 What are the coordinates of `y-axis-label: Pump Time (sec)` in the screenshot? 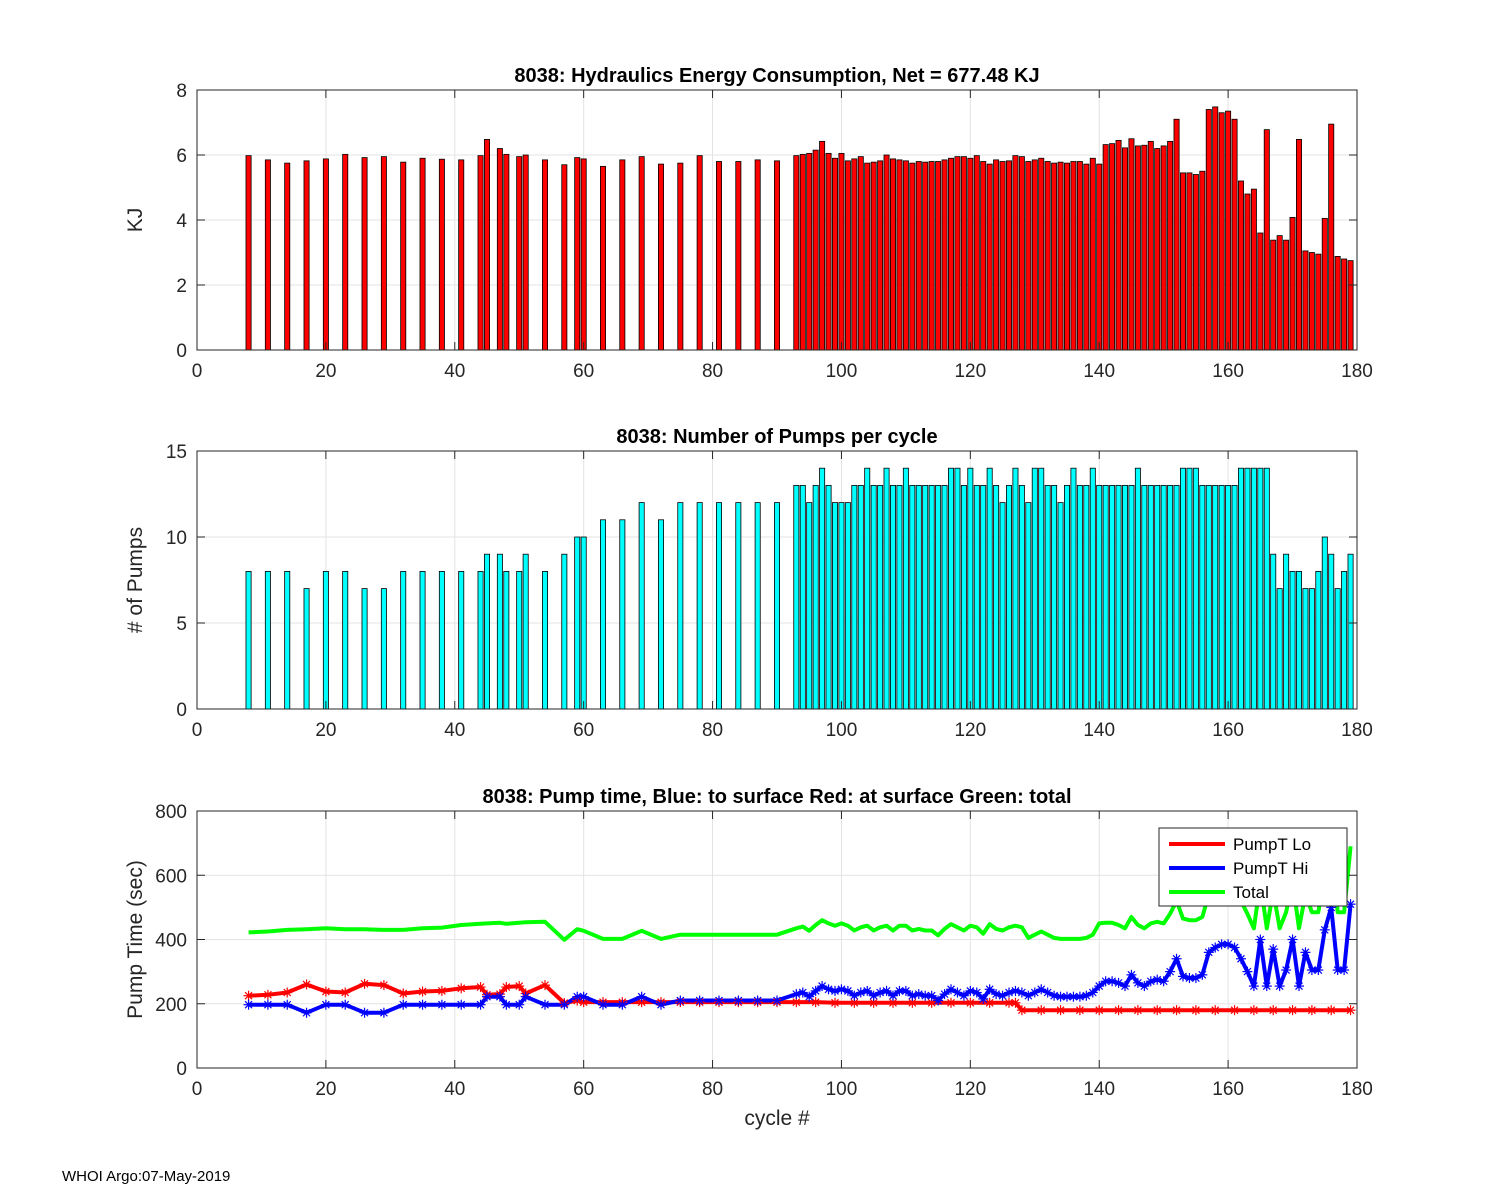 It's located at (135, 939).